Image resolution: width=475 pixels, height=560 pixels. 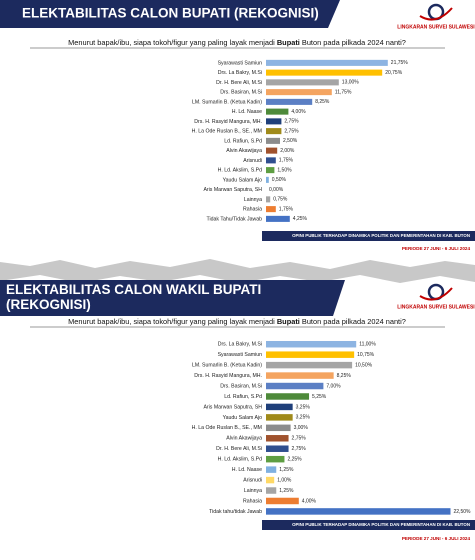 I want to click on value-label: 10,50%, so click(x=364, y=365).